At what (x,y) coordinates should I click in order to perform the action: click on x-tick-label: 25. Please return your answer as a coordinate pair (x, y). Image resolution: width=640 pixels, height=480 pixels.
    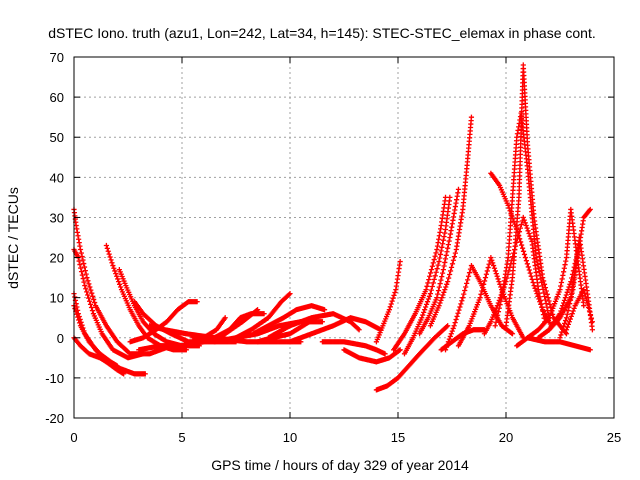
    Looking at the image, I should click on (614, 437).